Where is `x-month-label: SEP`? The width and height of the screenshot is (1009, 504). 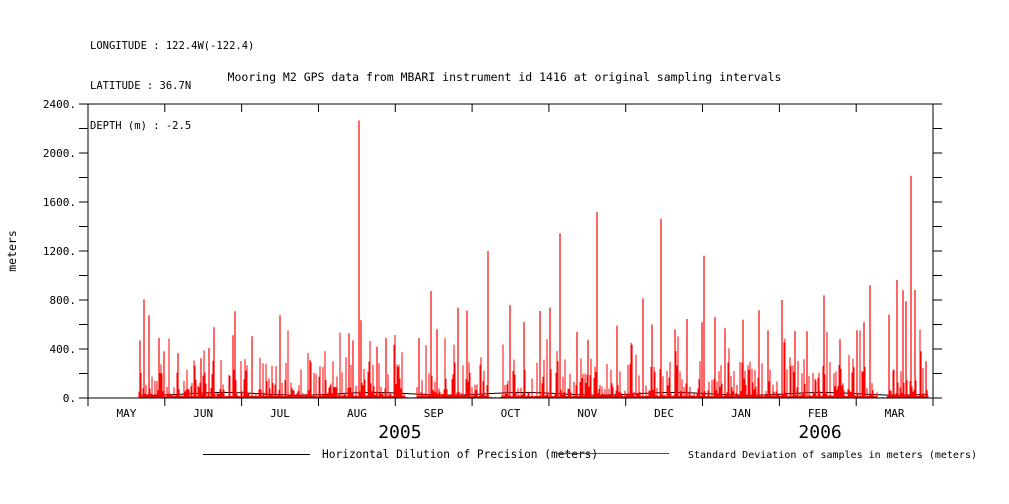 x-month-label: SEP is located at coordinates (434, 413).